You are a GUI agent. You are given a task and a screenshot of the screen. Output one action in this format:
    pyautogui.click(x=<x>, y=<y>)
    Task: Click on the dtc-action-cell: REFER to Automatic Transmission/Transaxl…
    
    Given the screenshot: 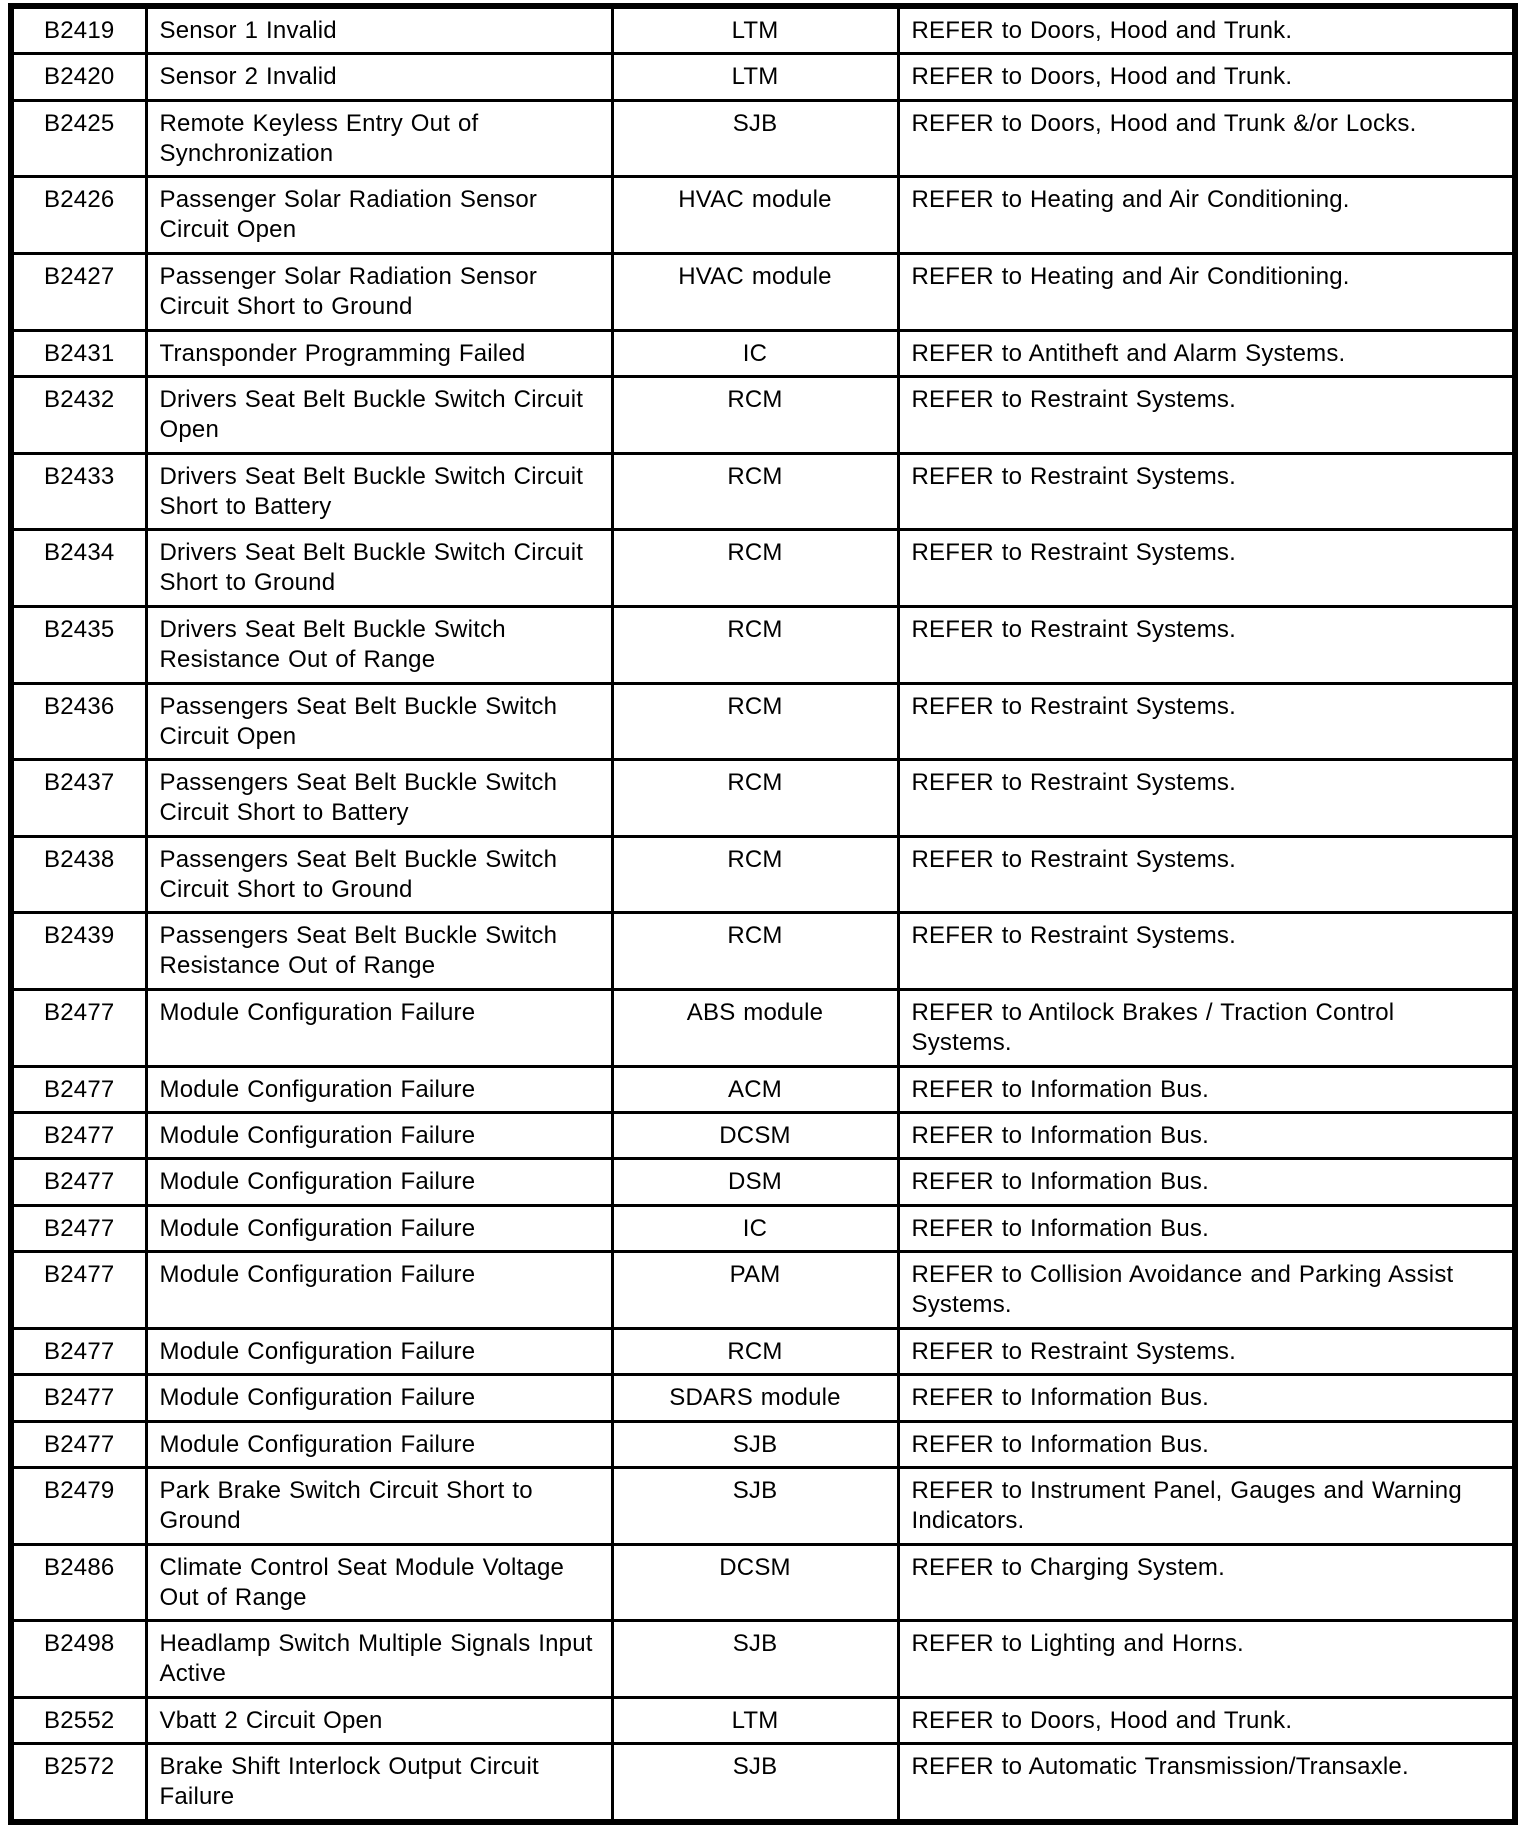 What is the action you would take?
    pyautogui.click(x=1206, y=1783)
    